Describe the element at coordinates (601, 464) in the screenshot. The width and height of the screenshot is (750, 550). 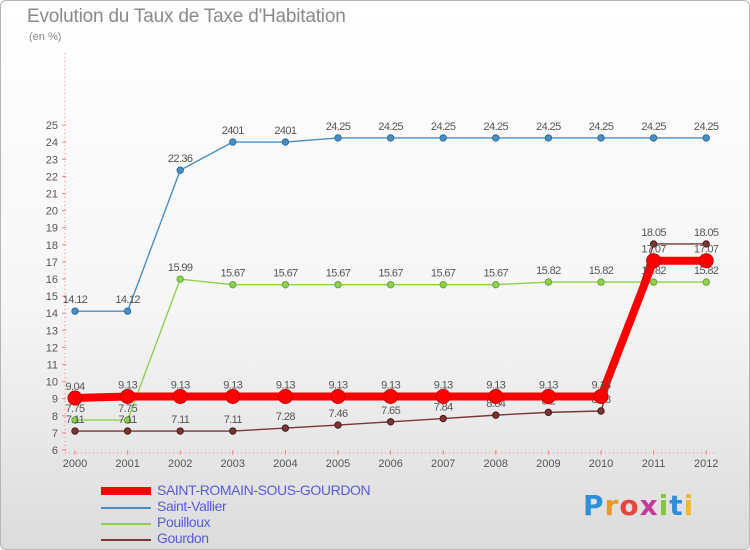
I see `x-tick-label: 2010` at that location.